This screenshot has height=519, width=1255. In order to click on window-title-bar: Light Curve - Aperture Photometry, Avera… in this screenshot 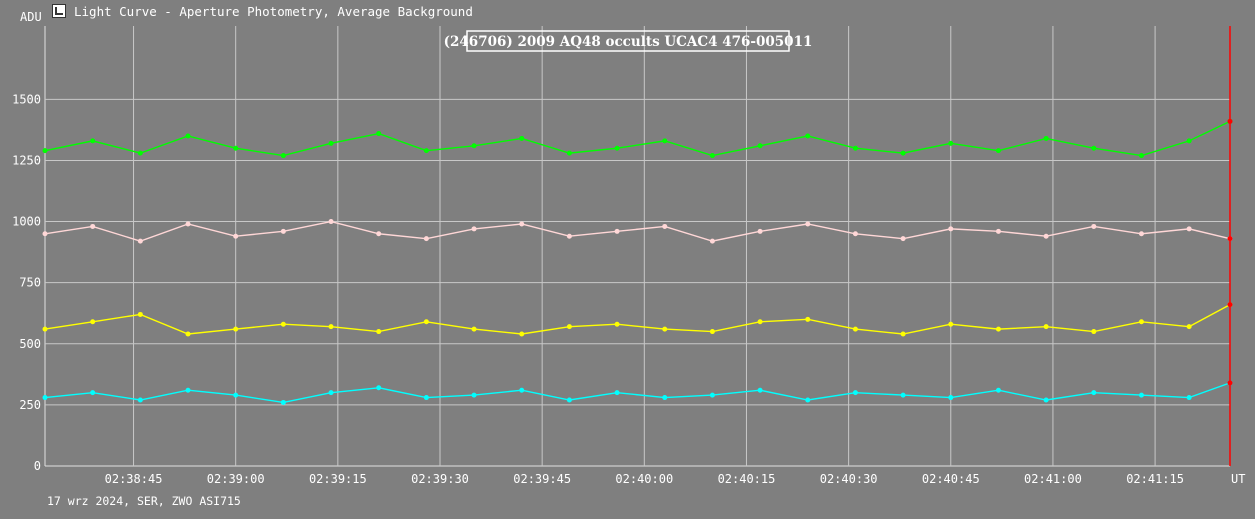, I will do `click(627, 12)`.